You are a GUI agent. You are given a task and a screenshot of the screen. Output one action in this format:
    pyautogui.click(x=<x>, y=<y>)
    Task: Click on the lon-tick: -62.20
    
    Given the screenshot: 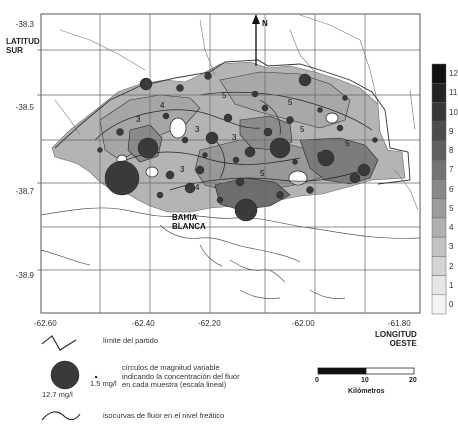 What is the action you would take?
    pyautogui.click(x=209, y=323)
    